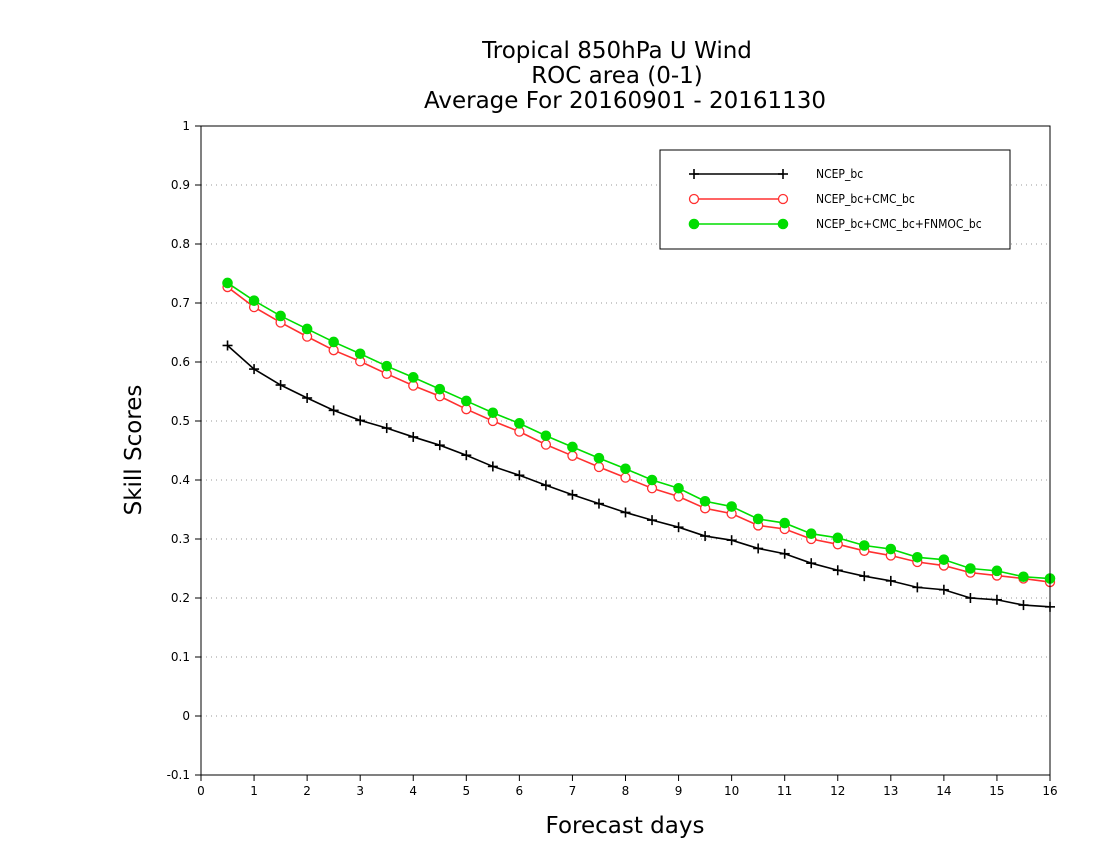  I want to click on x-tick-label-2: 2, so click(307, 791).